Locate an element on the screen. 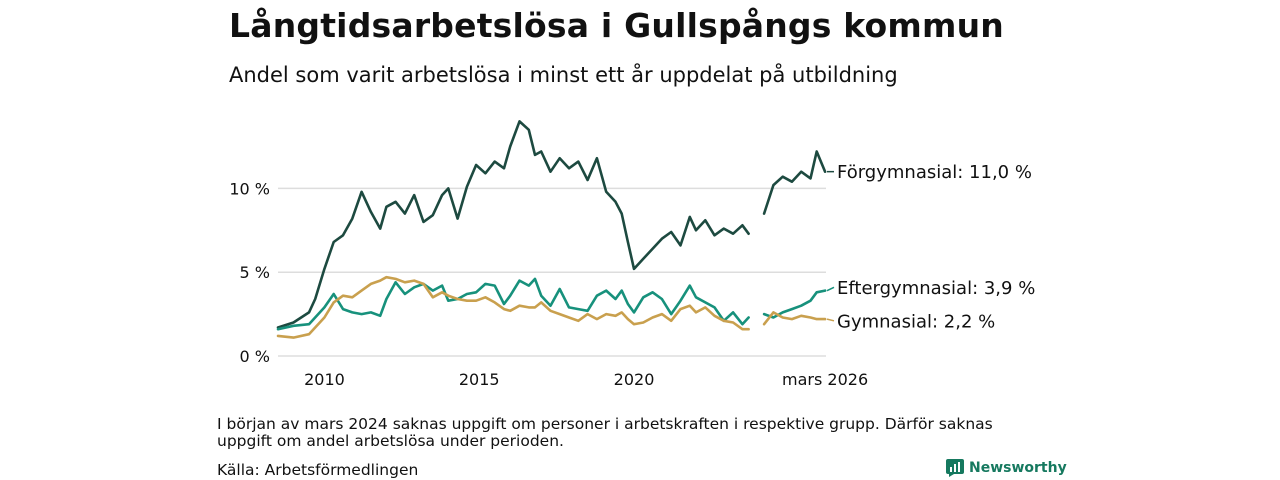 The image size is (1280, 480). newsworthy-logo-text: Newsworthy is located at coordinates (1018, 468).